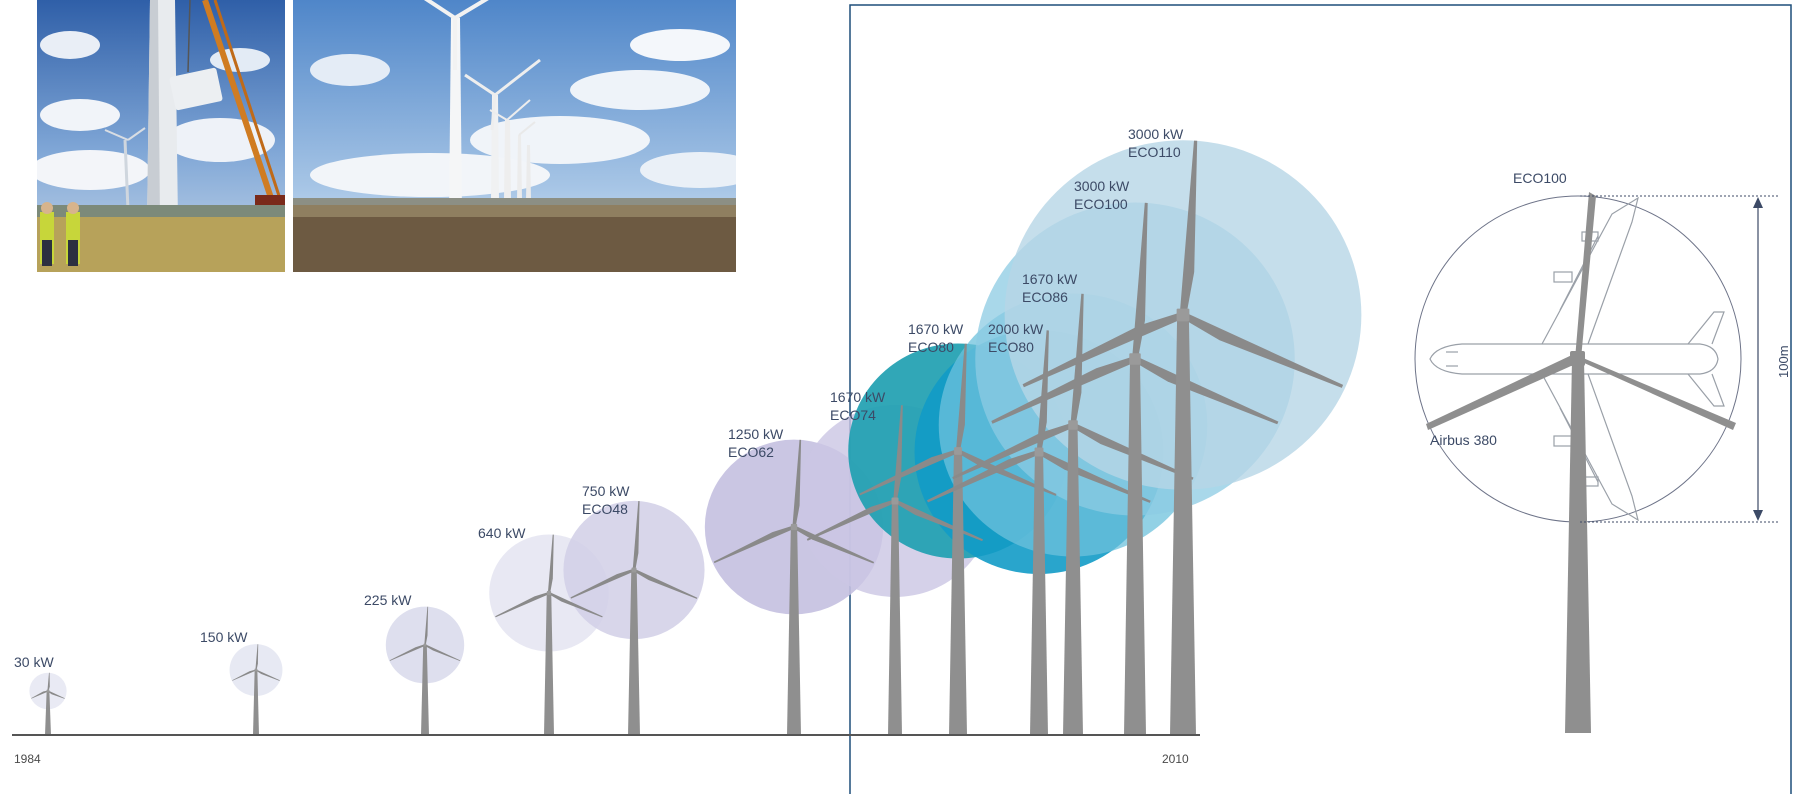 The image size is (1797, 794). Describe the element at coordinates (34, 662) in the screenshot. I see `turbine-label-power: 30 kW` at that location.